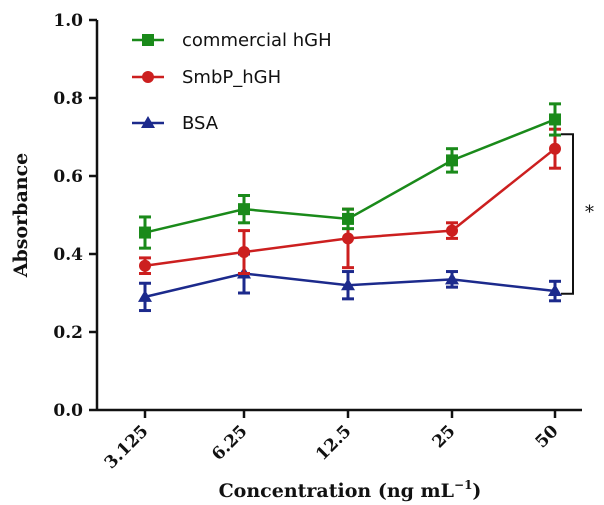 The image size is (604, 505). Describe the element at coordinates (175, 123) in the screenshot. I see `legend-item: BSA` at that location.